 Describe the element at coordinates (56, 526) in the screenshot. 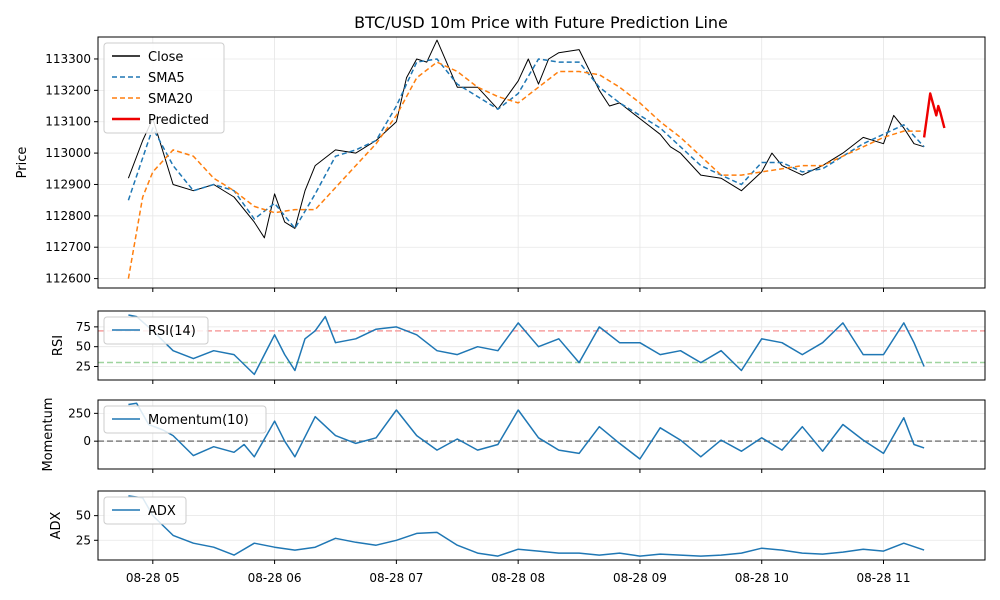

I see `y-axis-label: ADX` at that location.